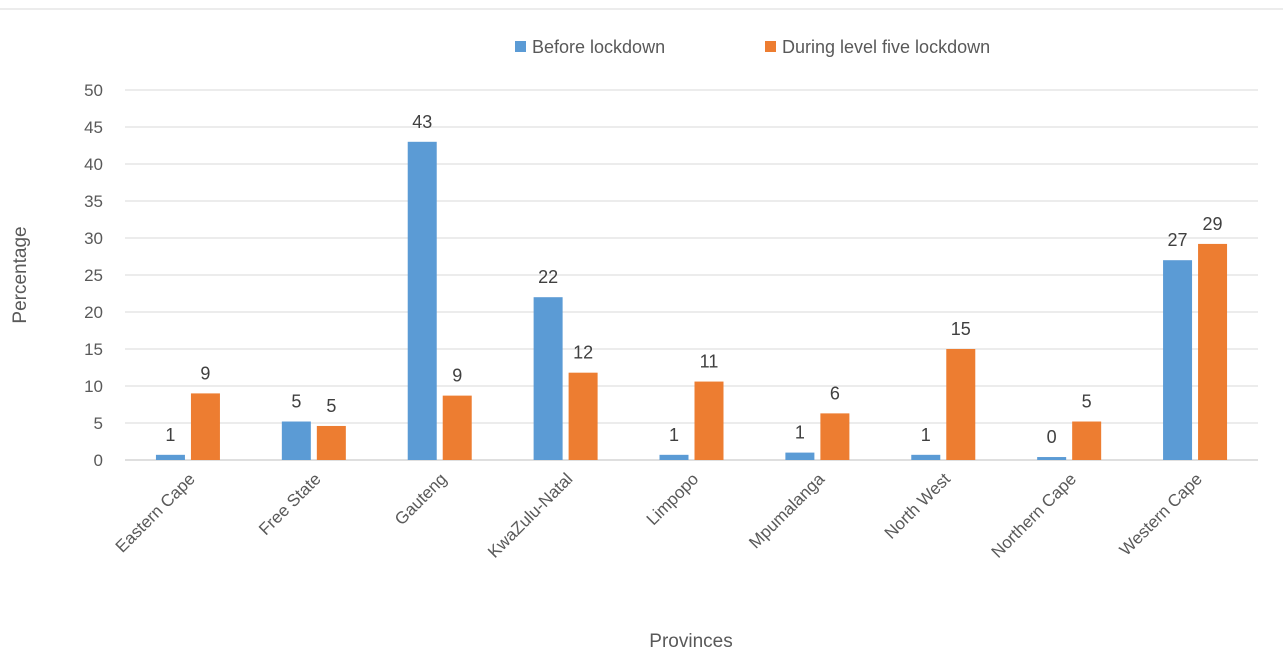  Describe the element at coordinates (1052, 437) in the screenshot. I see `data-label: 0` at that location.